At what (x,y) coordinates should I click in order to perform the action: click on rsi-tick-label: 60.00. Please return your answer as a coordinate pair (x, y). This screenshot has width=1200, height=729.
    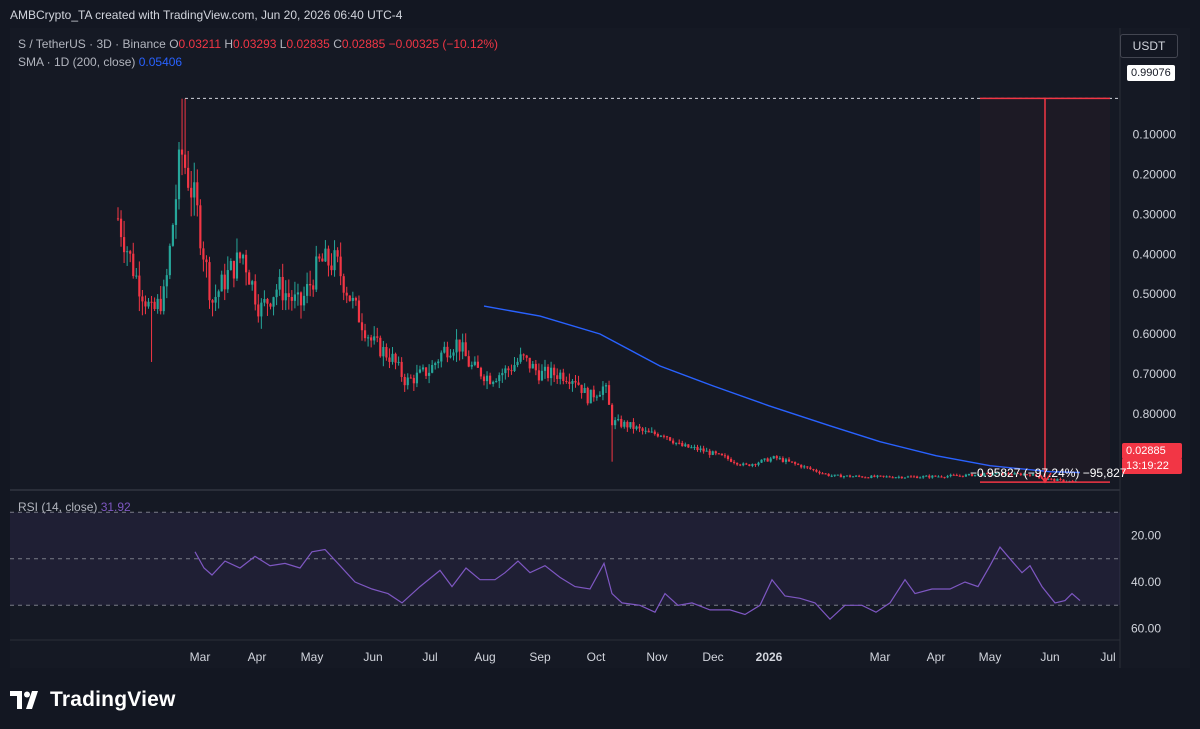
    Looking at the image, I should click on (1146, 629).